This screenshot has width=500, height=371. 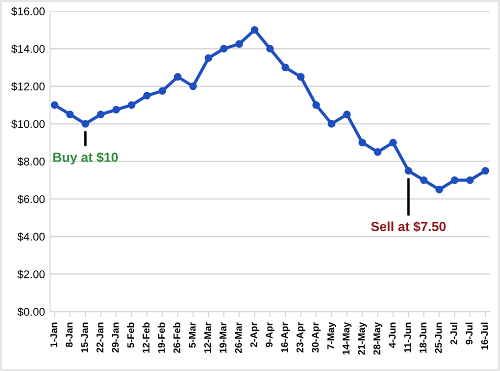 What do you see at coordinates (31, 199) in the screenshot?
I see `y-tick-label: $6.00` at bounding box center [31, 199].